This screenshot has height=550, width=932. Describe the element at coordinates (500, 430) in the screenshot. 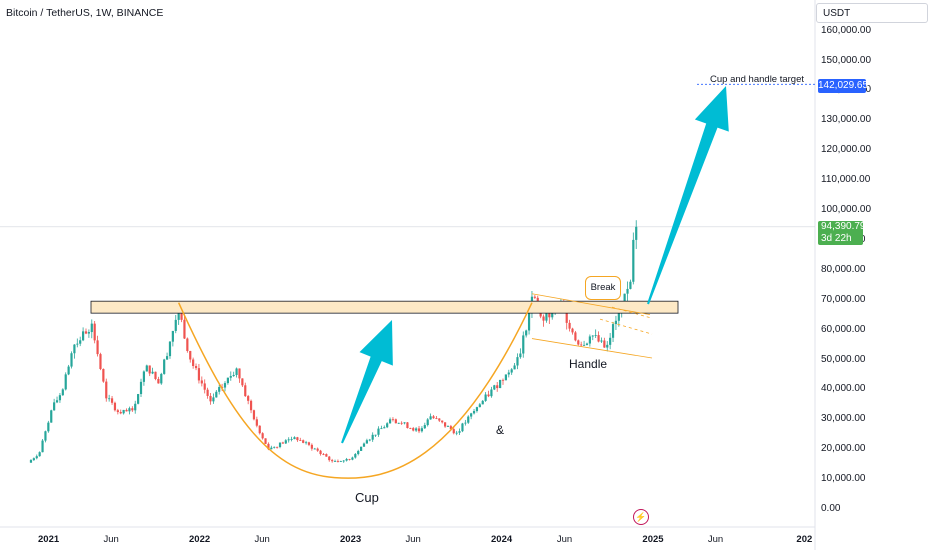

I see `ampersand-label: &` at that location.